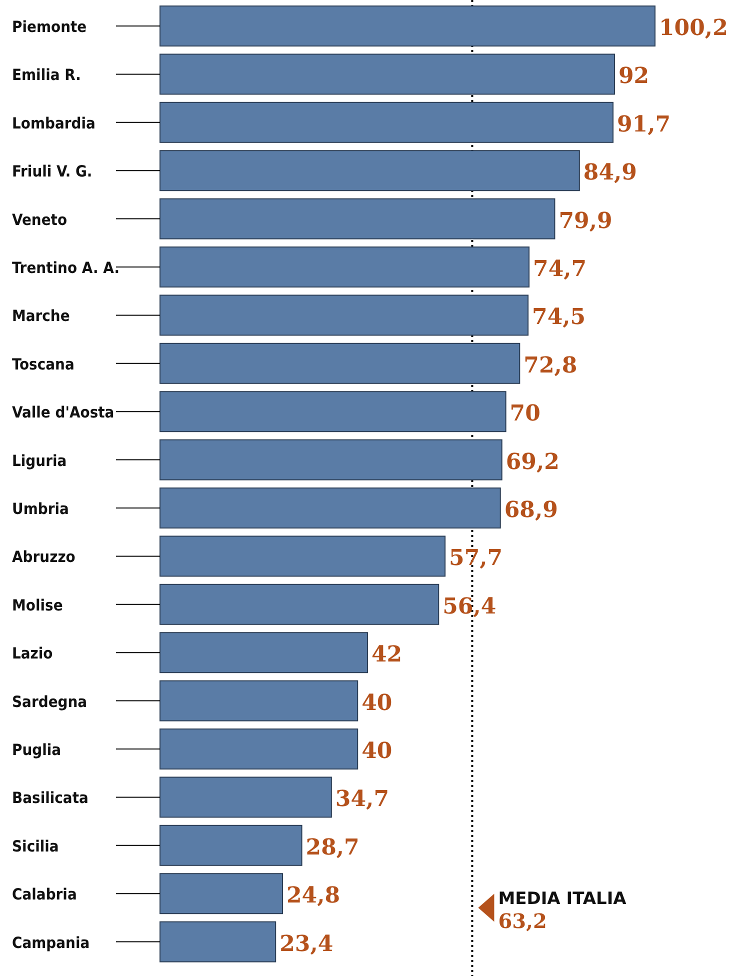 The height and width of the screenshot is (976, 735). What do you see at coordinates (52, 171) in the screenshot?
I see `y-tick-label: Friuli V. G.` at bounding box center [52, 171].